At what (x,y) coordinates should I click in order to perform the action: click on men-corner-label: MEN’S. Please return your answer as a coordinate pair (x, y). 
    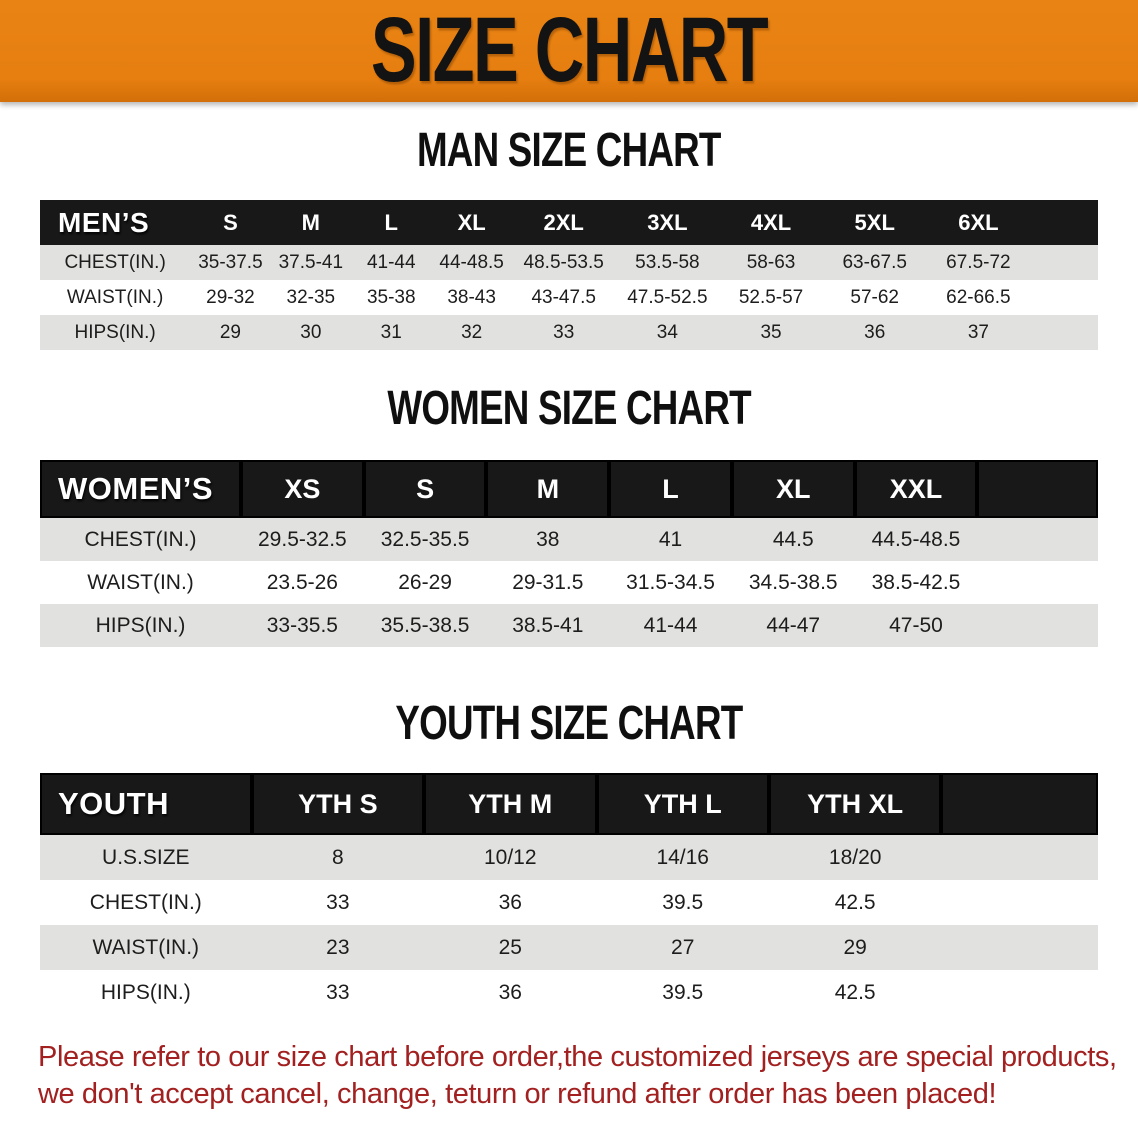
    Looking at the image, I should click on (115, 222).